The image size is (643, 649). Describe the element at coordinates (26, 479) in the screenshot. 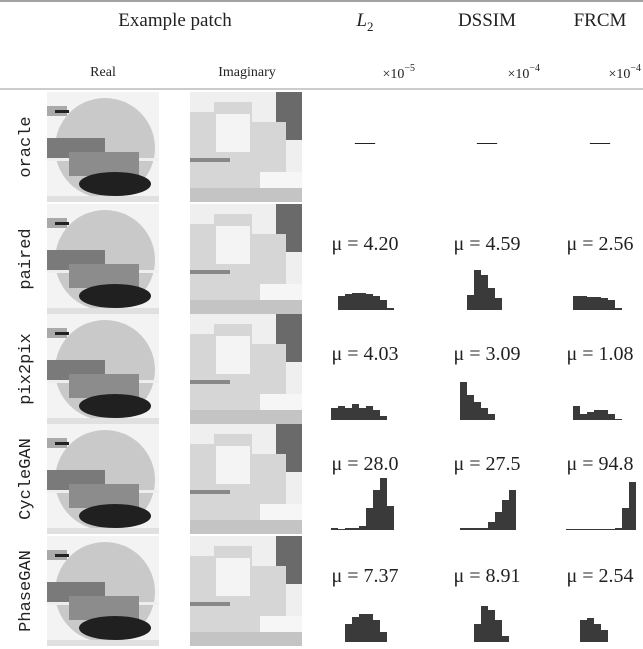

I see `row-label: CycleGAN` at that location.